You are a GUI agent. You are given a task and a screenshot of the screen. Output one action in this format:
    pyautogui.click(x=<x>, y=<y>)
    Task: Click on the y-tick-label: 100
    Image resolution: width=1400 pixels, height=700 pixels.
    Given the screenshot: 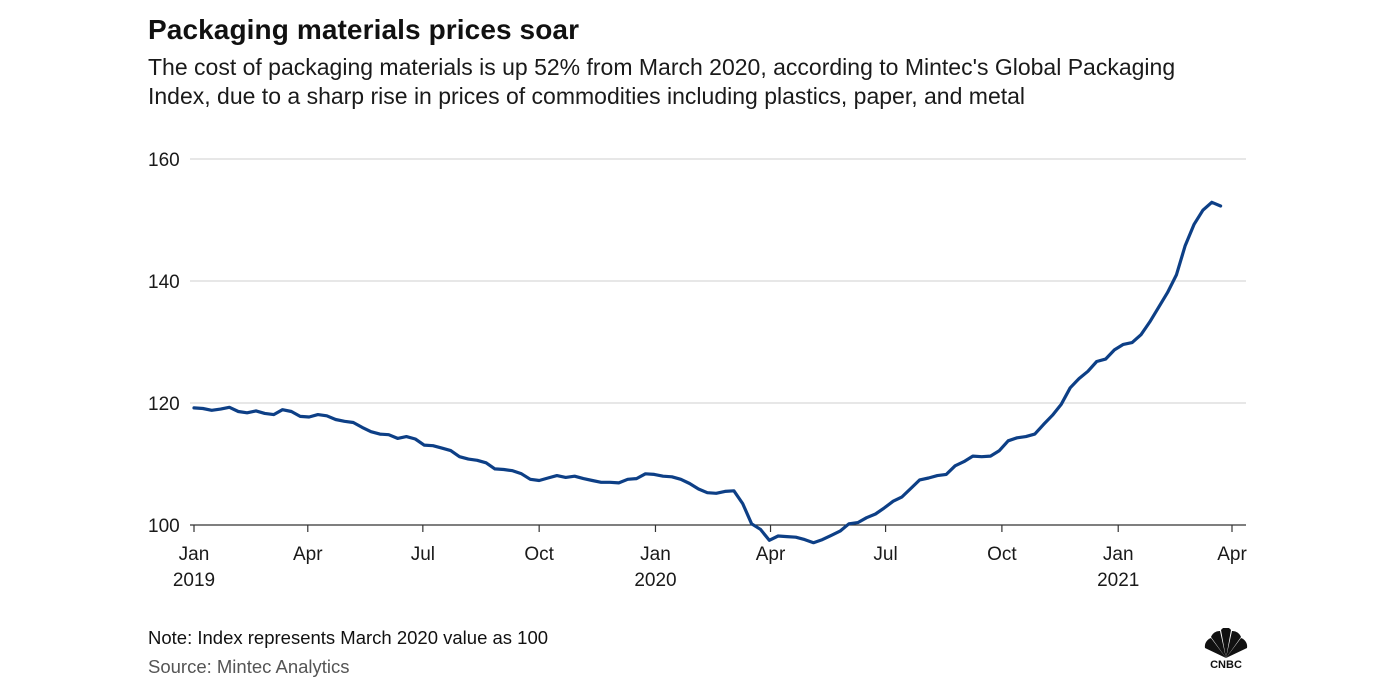 What is the action you would take?
    pyautogui.click(x=164, y=526)
    